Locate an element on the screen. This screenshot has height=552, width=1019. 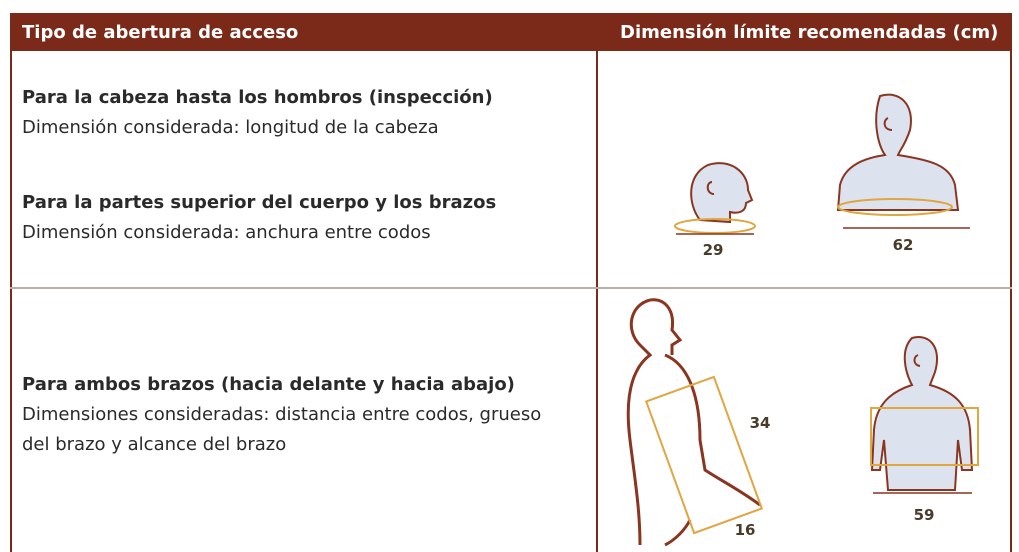
header-cell: Dimensión límite recomendadas (cm) is located at coordinates (809, 32).